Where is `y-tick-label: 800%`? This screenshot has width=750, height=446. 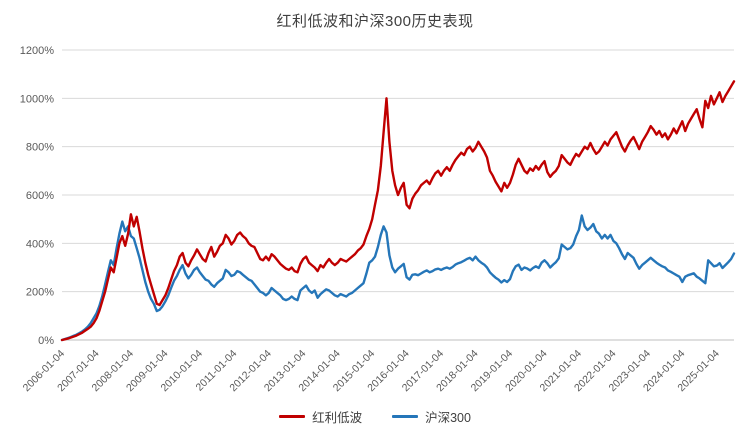
y-tick-label: 800% is located at coordinates (40, 148).